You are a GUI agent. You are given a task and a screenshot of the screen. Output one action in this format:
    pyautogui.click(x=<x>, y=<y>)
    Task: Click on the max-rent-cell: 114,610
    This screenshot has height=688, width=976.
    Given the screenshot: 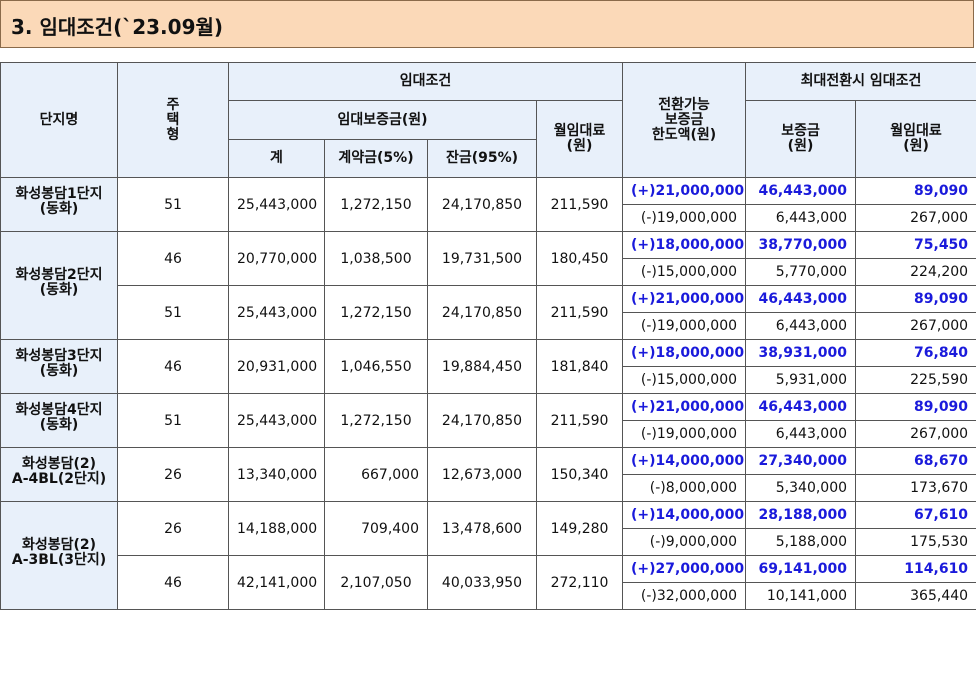 What is the action you would take?
    pyautogui.click(x=915, y=569)
    